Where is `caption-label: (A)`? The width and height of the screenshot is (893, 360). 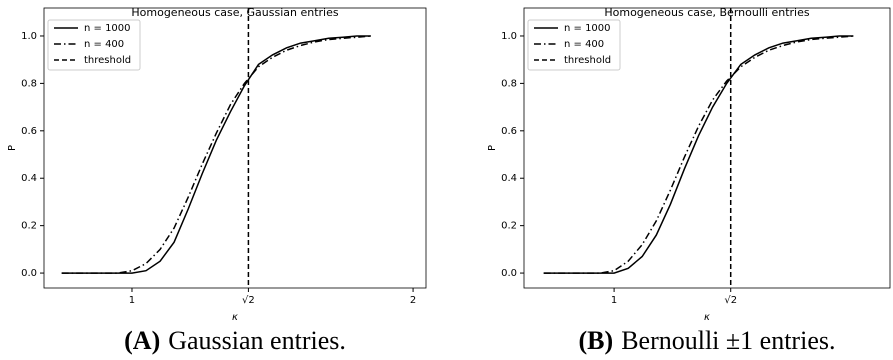 caption-label: (A) is located at coordinates (142, 340).